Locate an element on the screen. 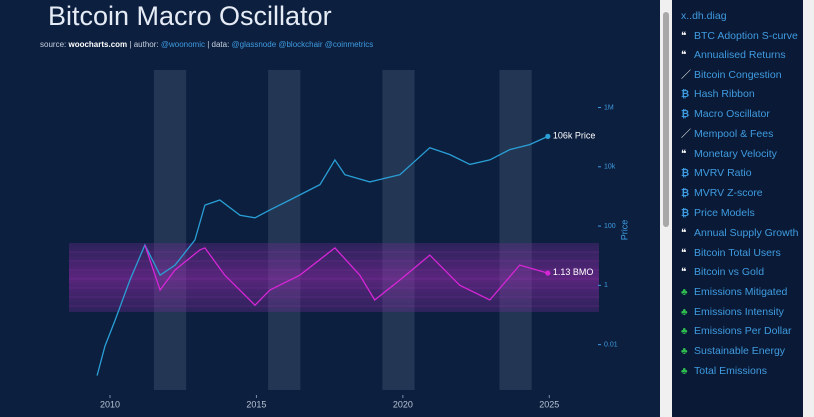 The width and height of the screenshot is (814, 417). sidebar-heading: x..dh.diag is located at coordinates (704, 16).